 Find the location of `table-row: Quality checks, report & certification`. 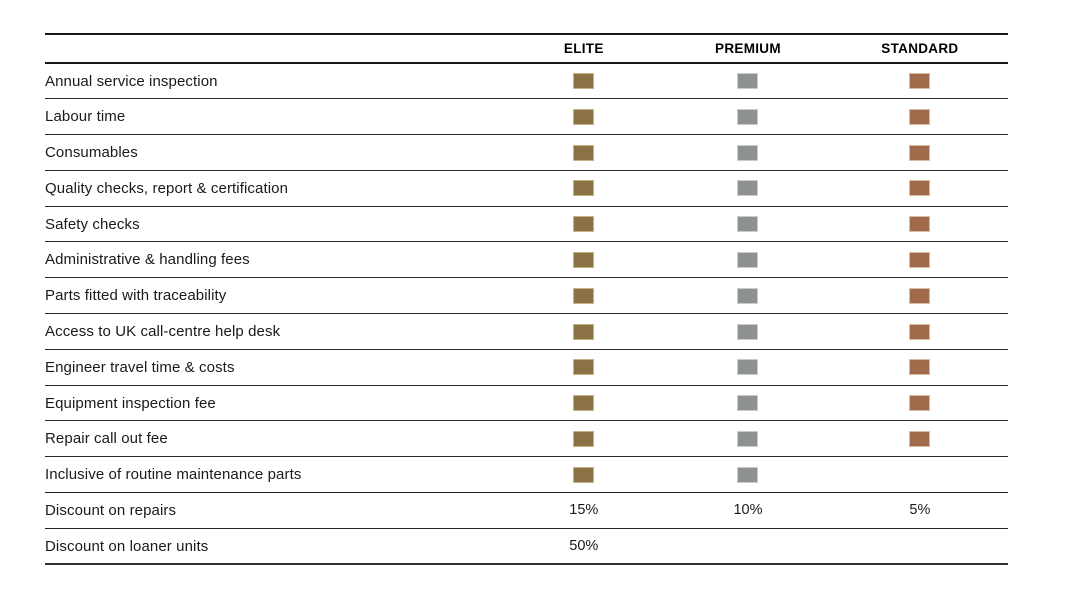

table-row: Quality checks, report & certification is located at coordinates (526, 188).